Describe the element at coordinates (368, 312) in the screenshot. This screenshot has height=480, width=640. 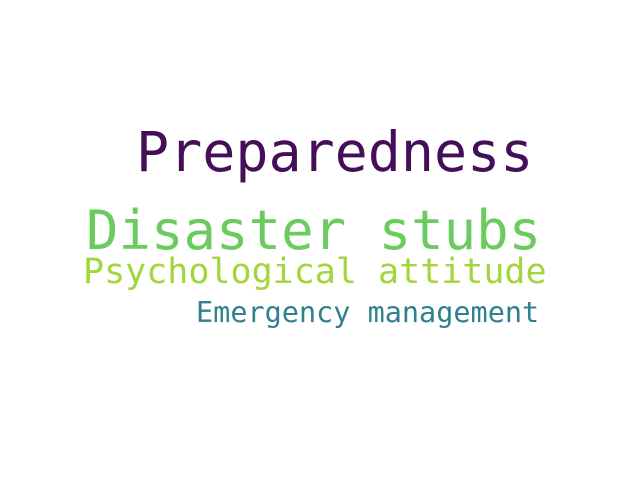
I see `word-emergency-management: Emergency management` at that location.